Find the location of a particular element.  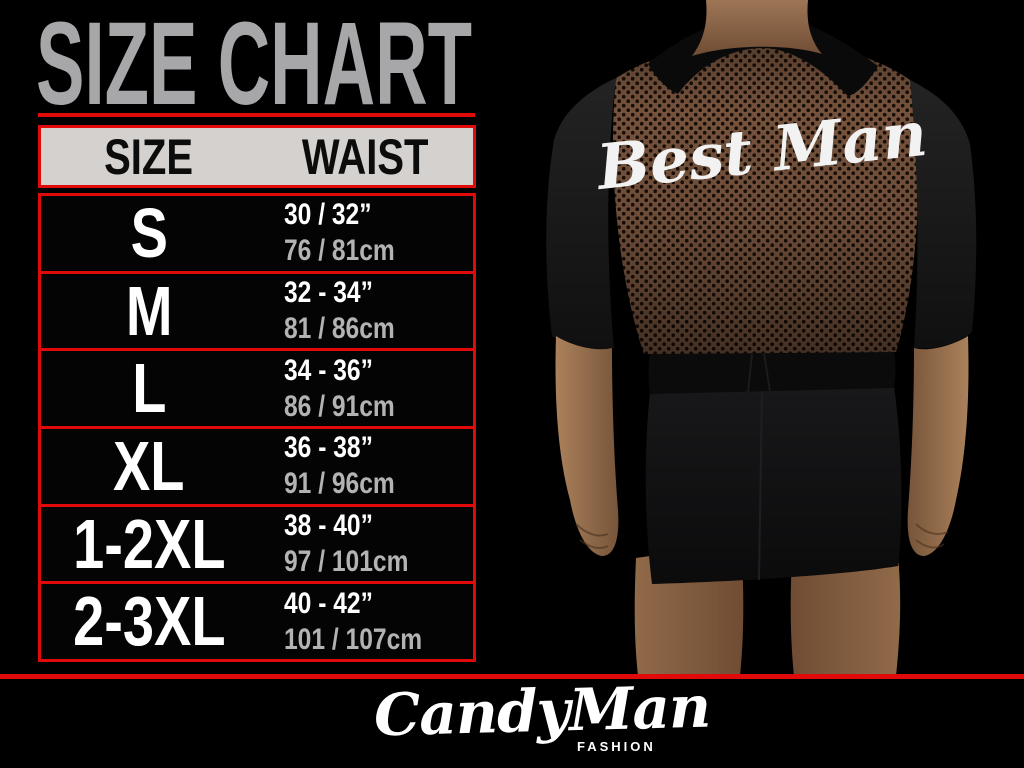

waist-inches: 34 - 36” is located at coordinates (328, 370).